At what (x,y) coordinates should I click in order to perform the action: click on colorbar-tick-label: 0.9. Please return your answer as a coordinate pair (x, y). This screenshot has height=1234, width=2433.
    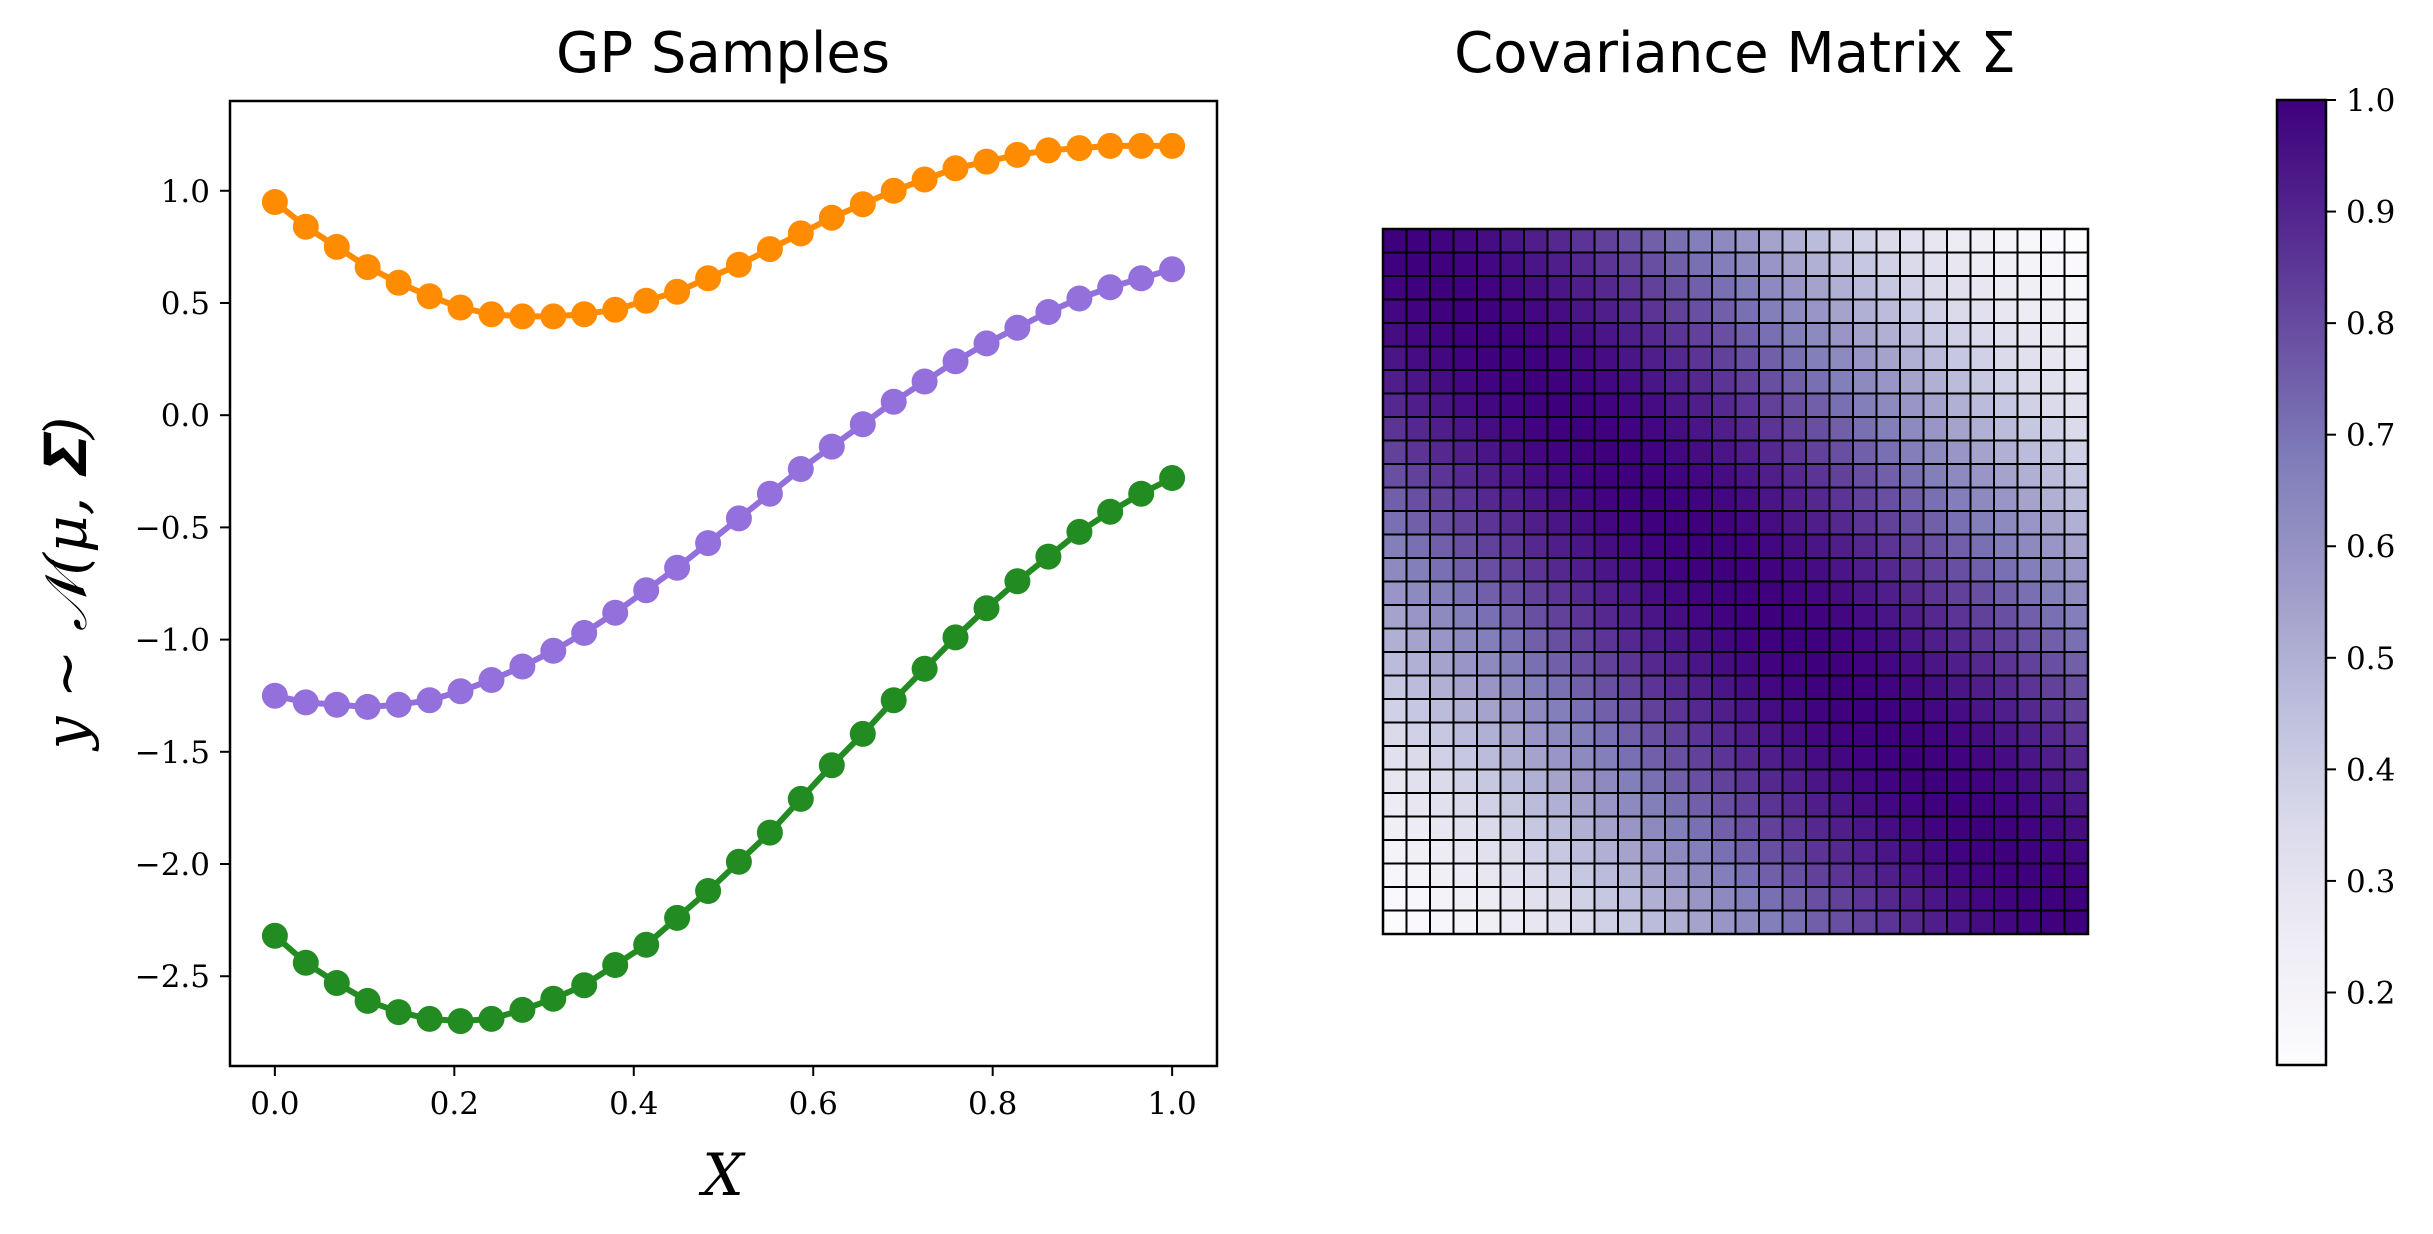
    Looking at the image, I should click on (2370, 213).